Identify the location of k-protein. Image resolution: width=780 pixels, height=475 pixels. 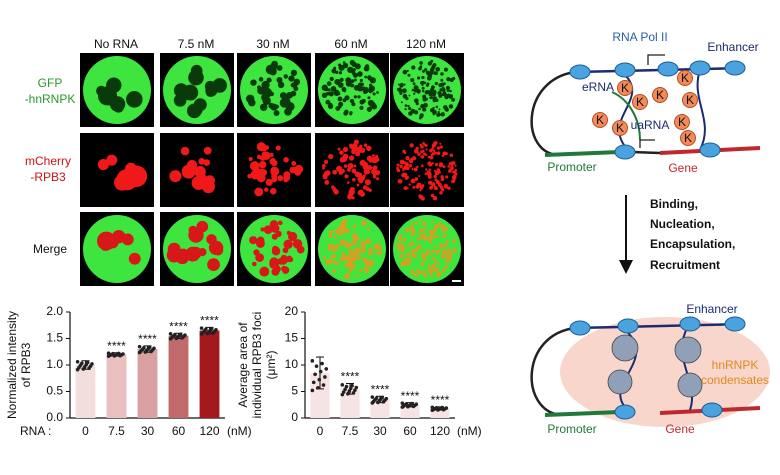
(688, 138).